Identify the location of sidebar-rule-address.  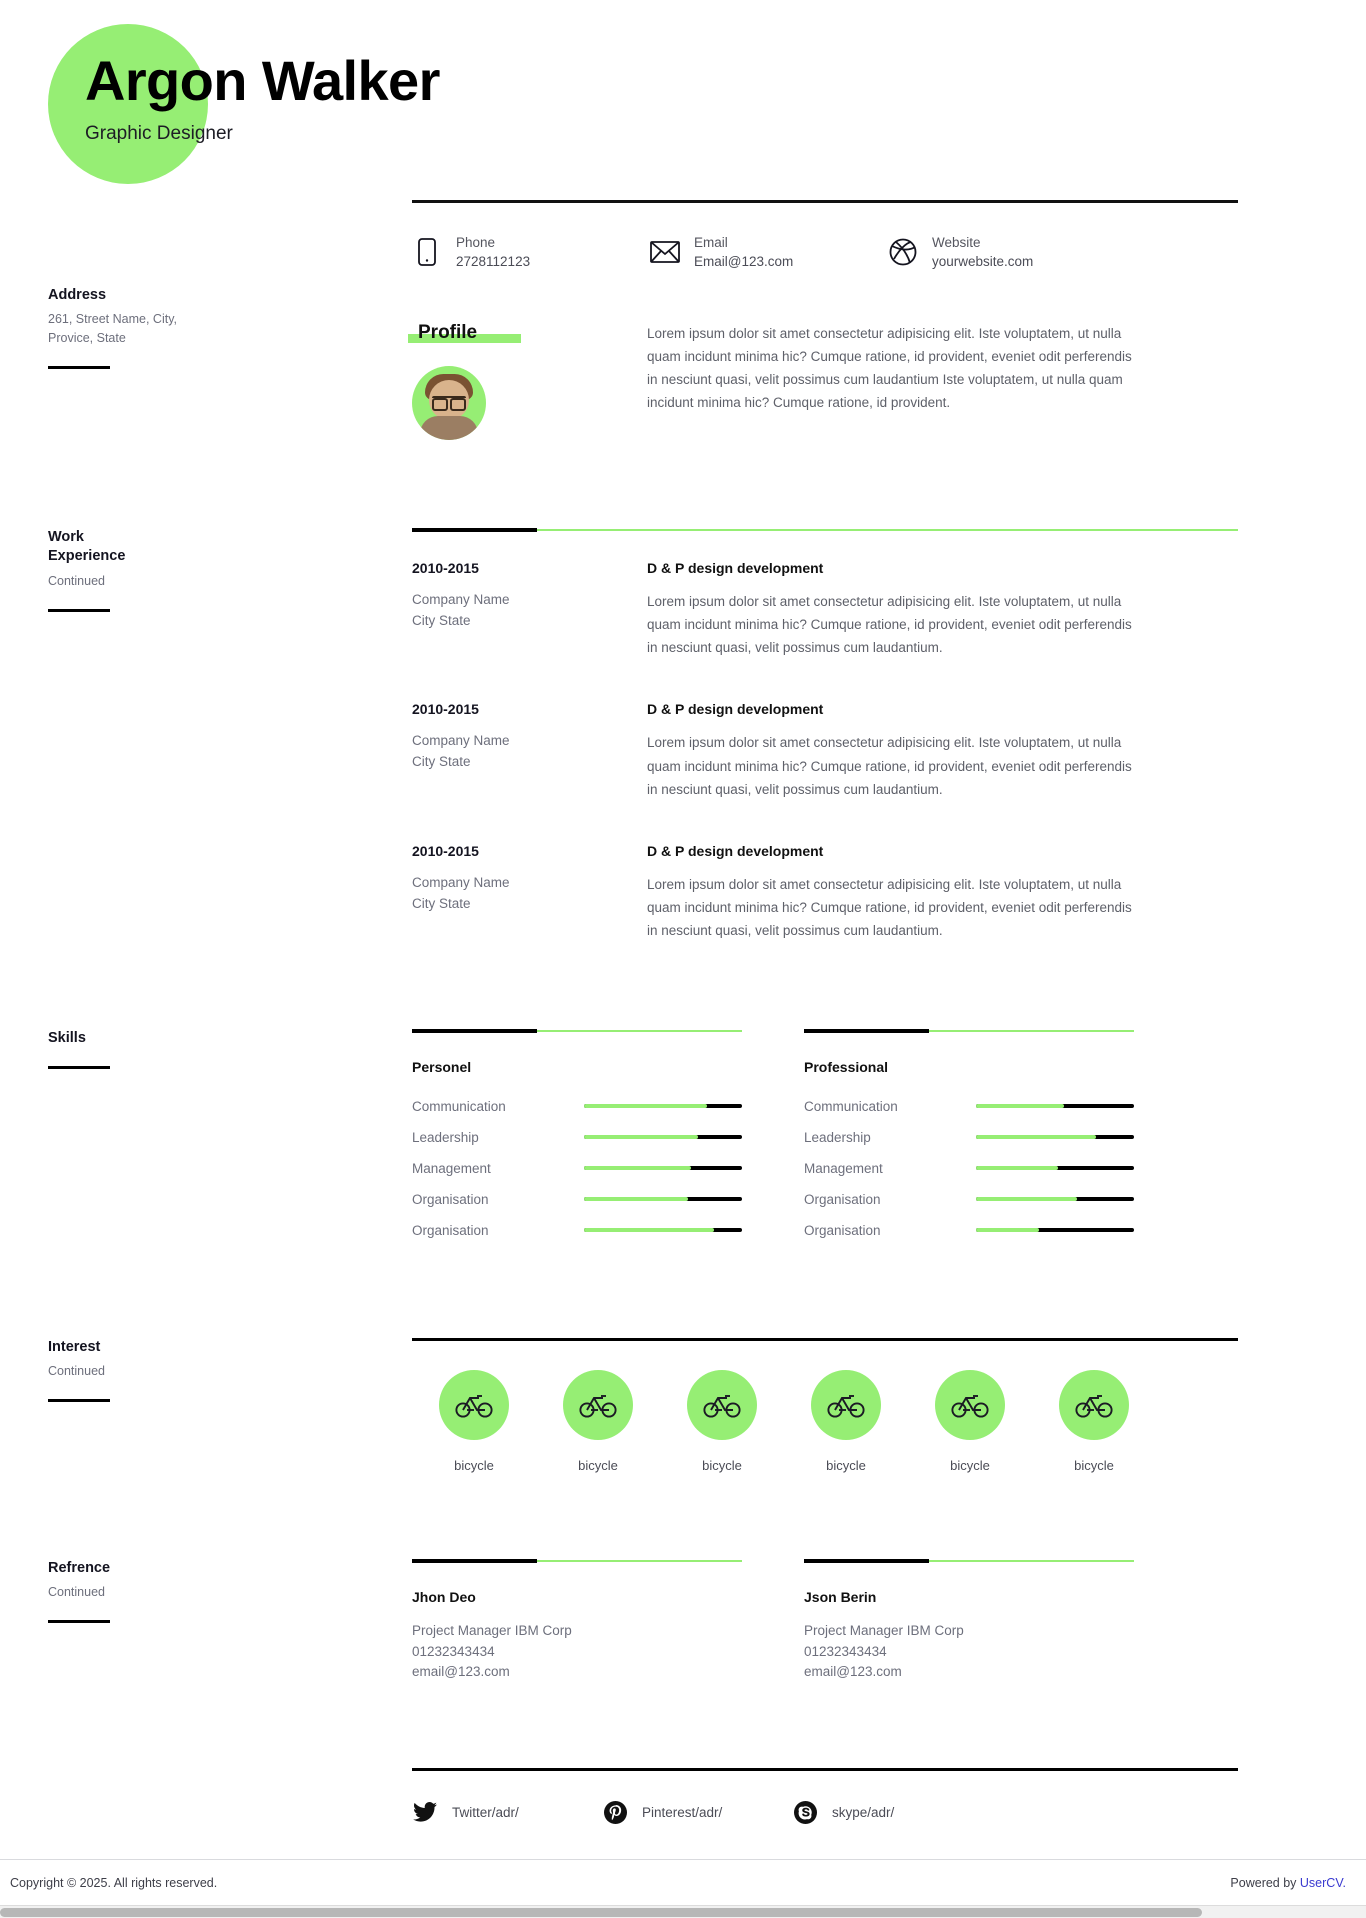
(79, 367).